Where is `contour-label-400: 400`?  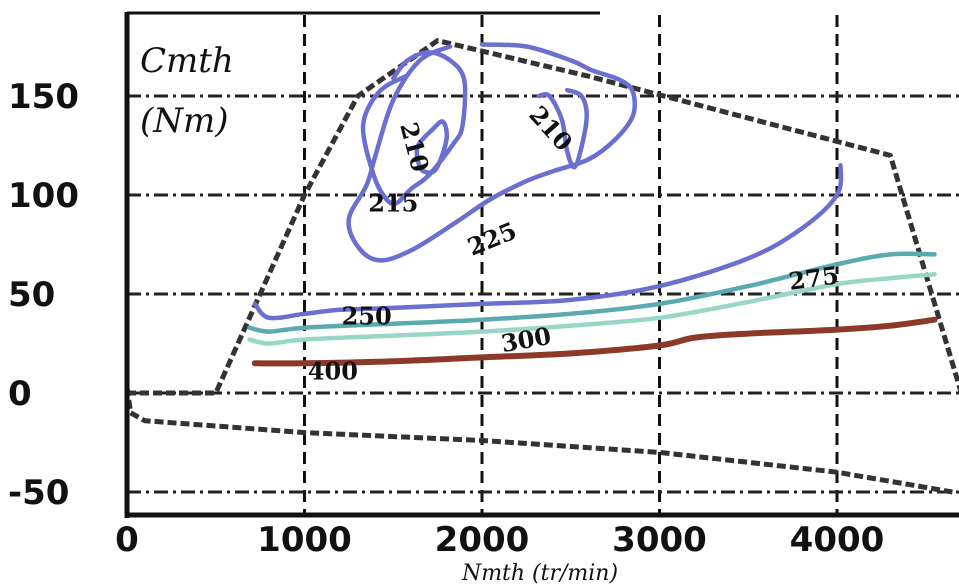 contour-label-400: 400 is located at coordinates (333, 371).